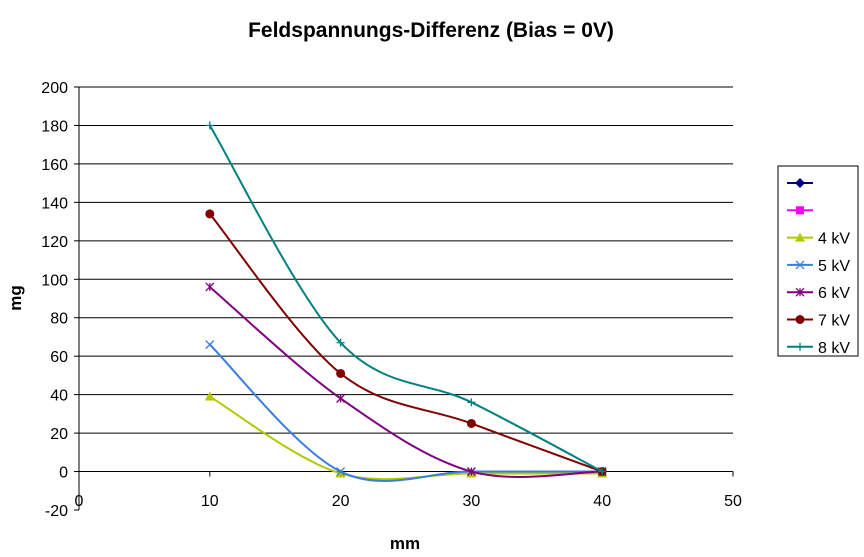 Image resolution: width=864 pixels, height=557 pixels. I want to click on x-tick-label: 30, so click(472, 501).